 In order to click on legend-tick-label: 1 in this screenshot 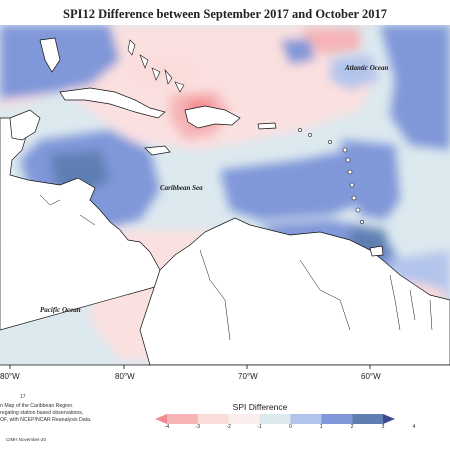, I will do `click(321, 427)`.